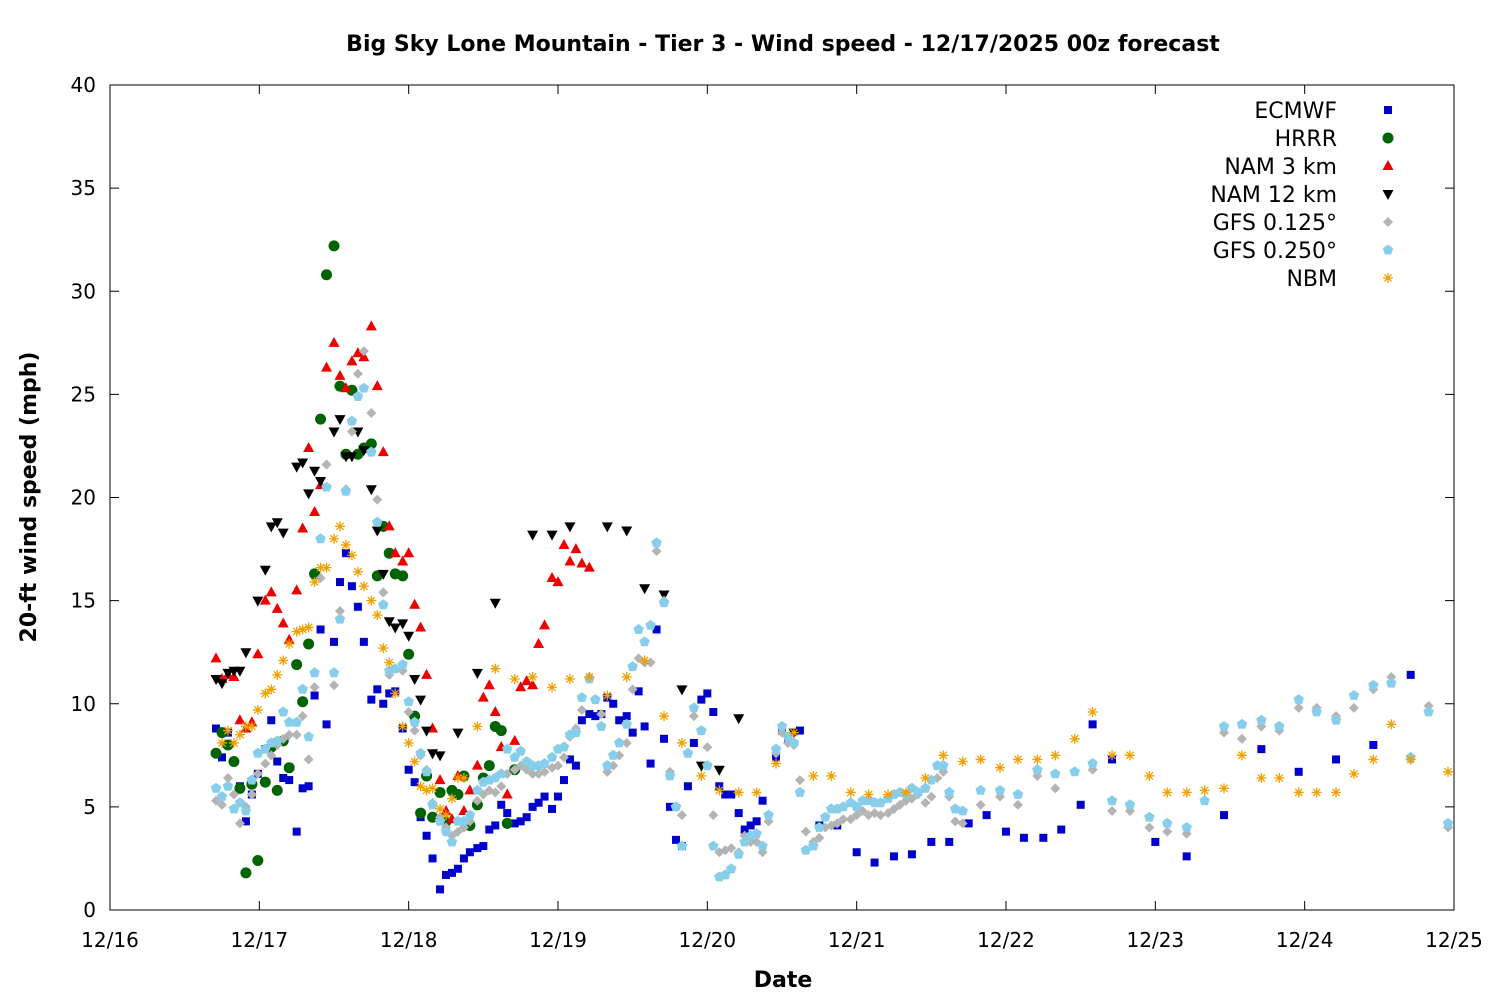 Image resolution: width=1500 pixels, height=1000 pixels. I want to click on y-tick-label: 0, so click(89, 910).